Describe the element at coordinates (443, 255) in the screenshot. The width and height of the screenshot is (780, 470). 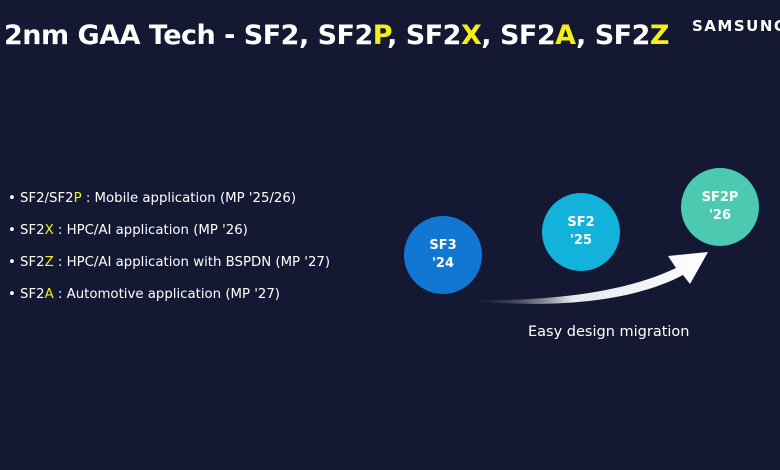
I see `roadmap-node-sf3: SF3'24` at that location.